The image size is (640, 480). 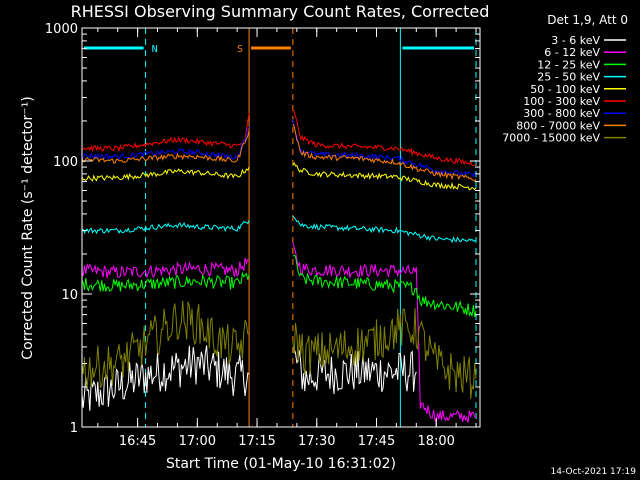 I want to click on legend-label-5: 50 - 100 keV, so click(x=565, y=89).